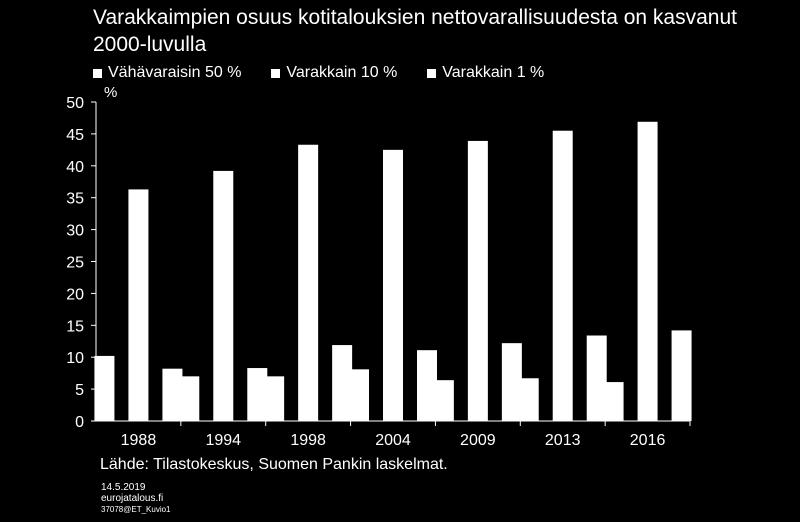  I want to click on x-tick-label: 2004, so click(393, 440).